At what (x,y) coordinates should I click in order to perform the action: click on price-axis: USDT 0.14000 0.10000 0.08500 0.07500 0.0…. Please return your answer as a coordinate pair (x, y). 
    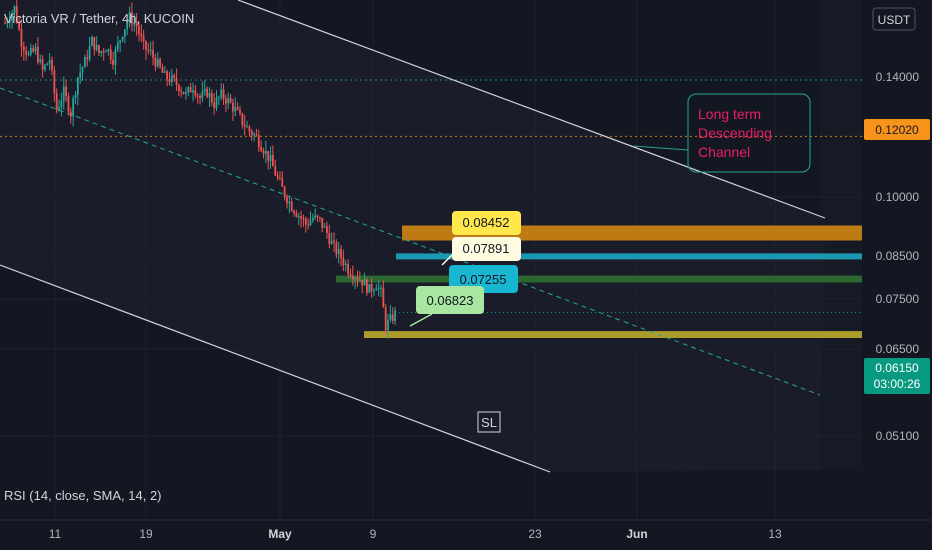
    Looking at the image, I should click on (897, 260).